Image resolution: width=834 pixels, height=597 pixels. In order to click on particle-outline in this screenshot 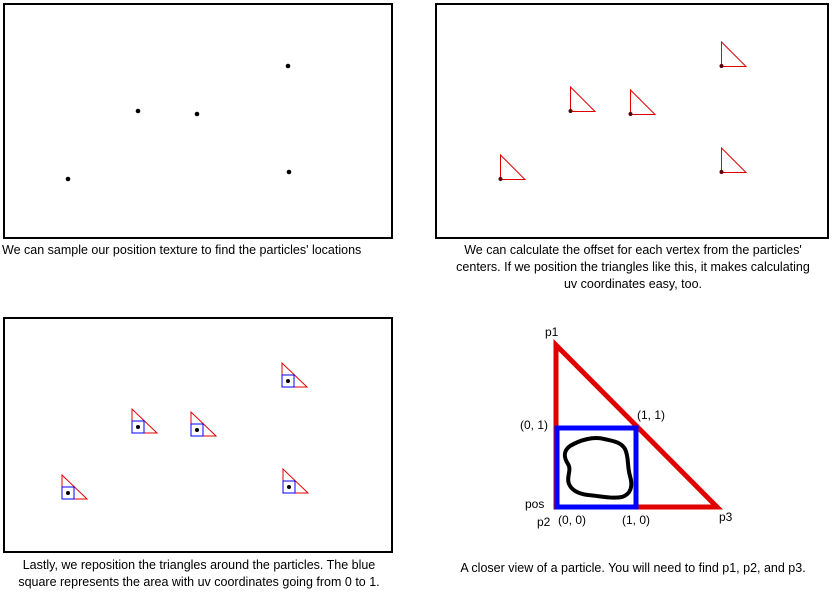, I will do `click(598, 467)`.